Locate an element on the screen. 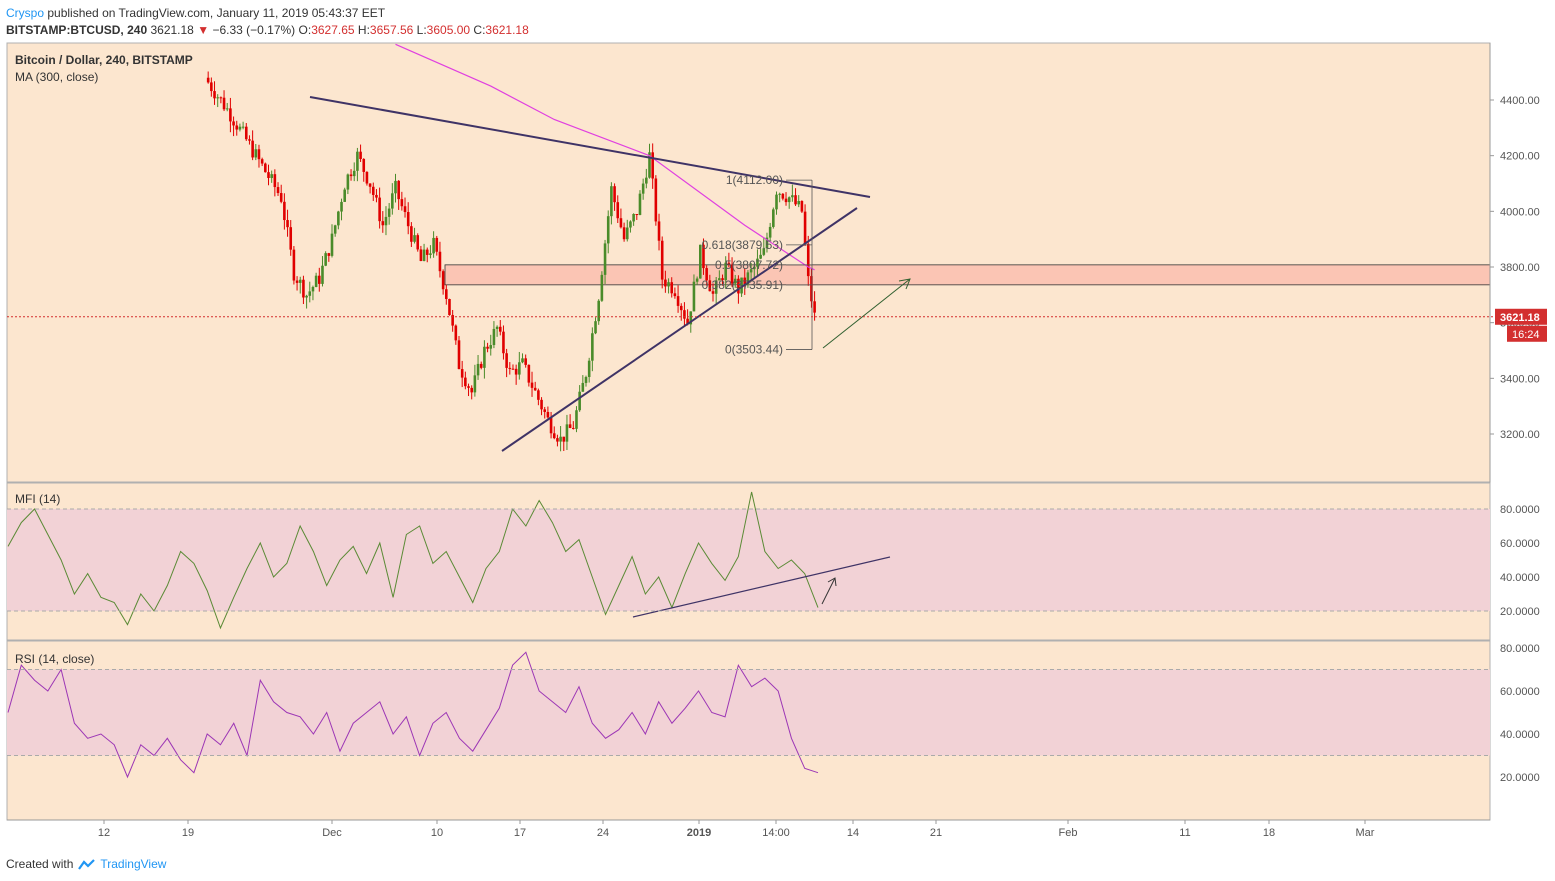 This screenshot has height=881, width=1555. price-tick-label: 4200.00 is located at coordinates (1520, 157).